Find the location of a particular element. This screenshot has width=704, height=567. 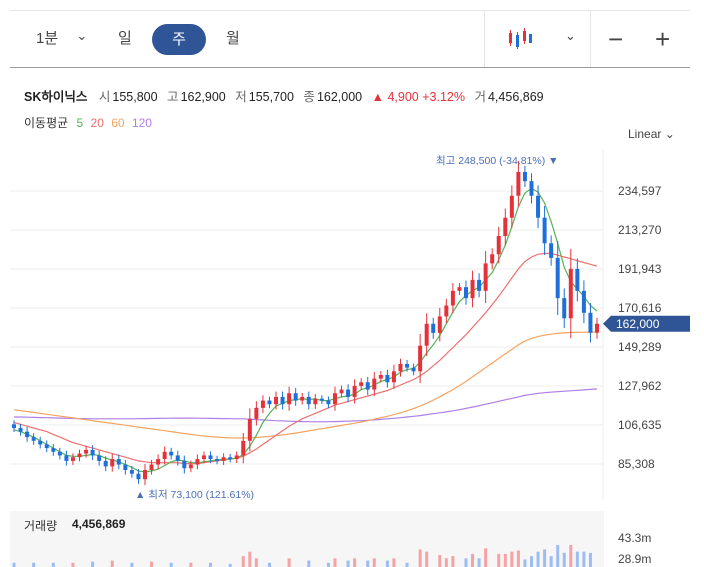

chevron-down-icon: ⌄ is located at coordinates (570, 35).